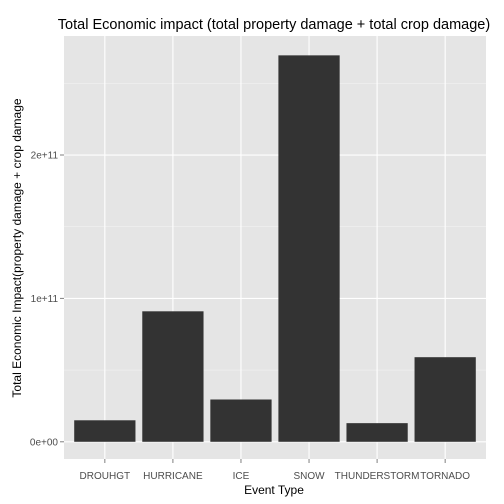  What do you see at coordinates (309, 476) in the screenshot?
I see `x-tick-label: SNOW` at bounding box center [309, 476].